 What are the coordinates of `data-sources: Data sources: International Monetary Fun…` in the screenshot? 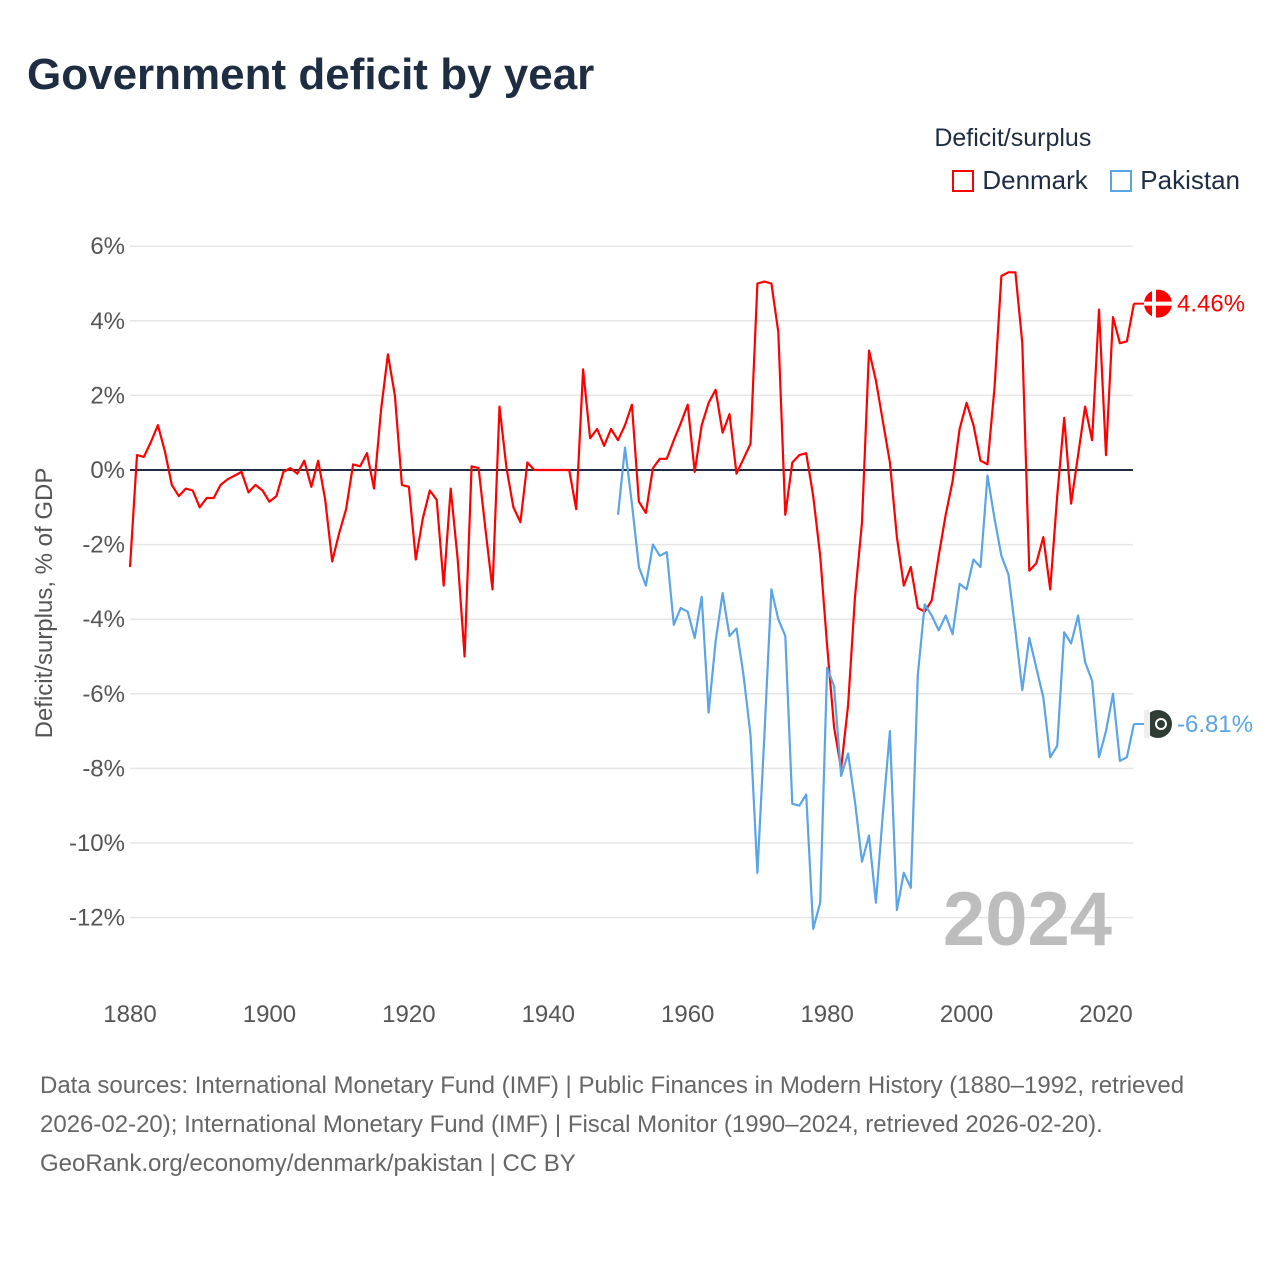 It's located at (612, 1105).